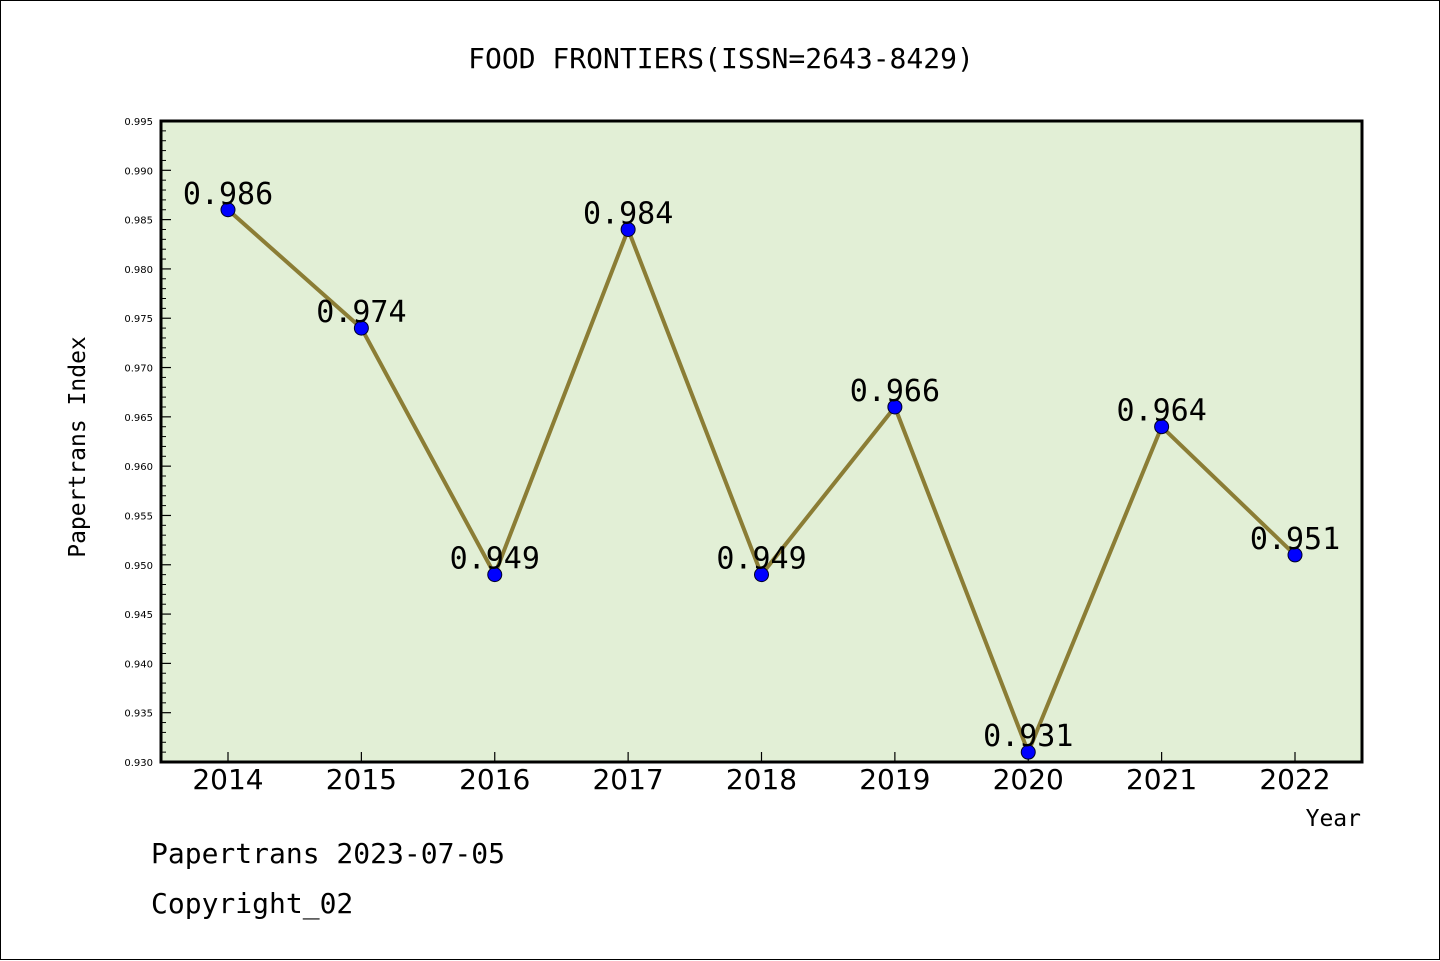 The image size is (1440, 961). I want to click on x-tick-label: 2015, so click(361, 779).